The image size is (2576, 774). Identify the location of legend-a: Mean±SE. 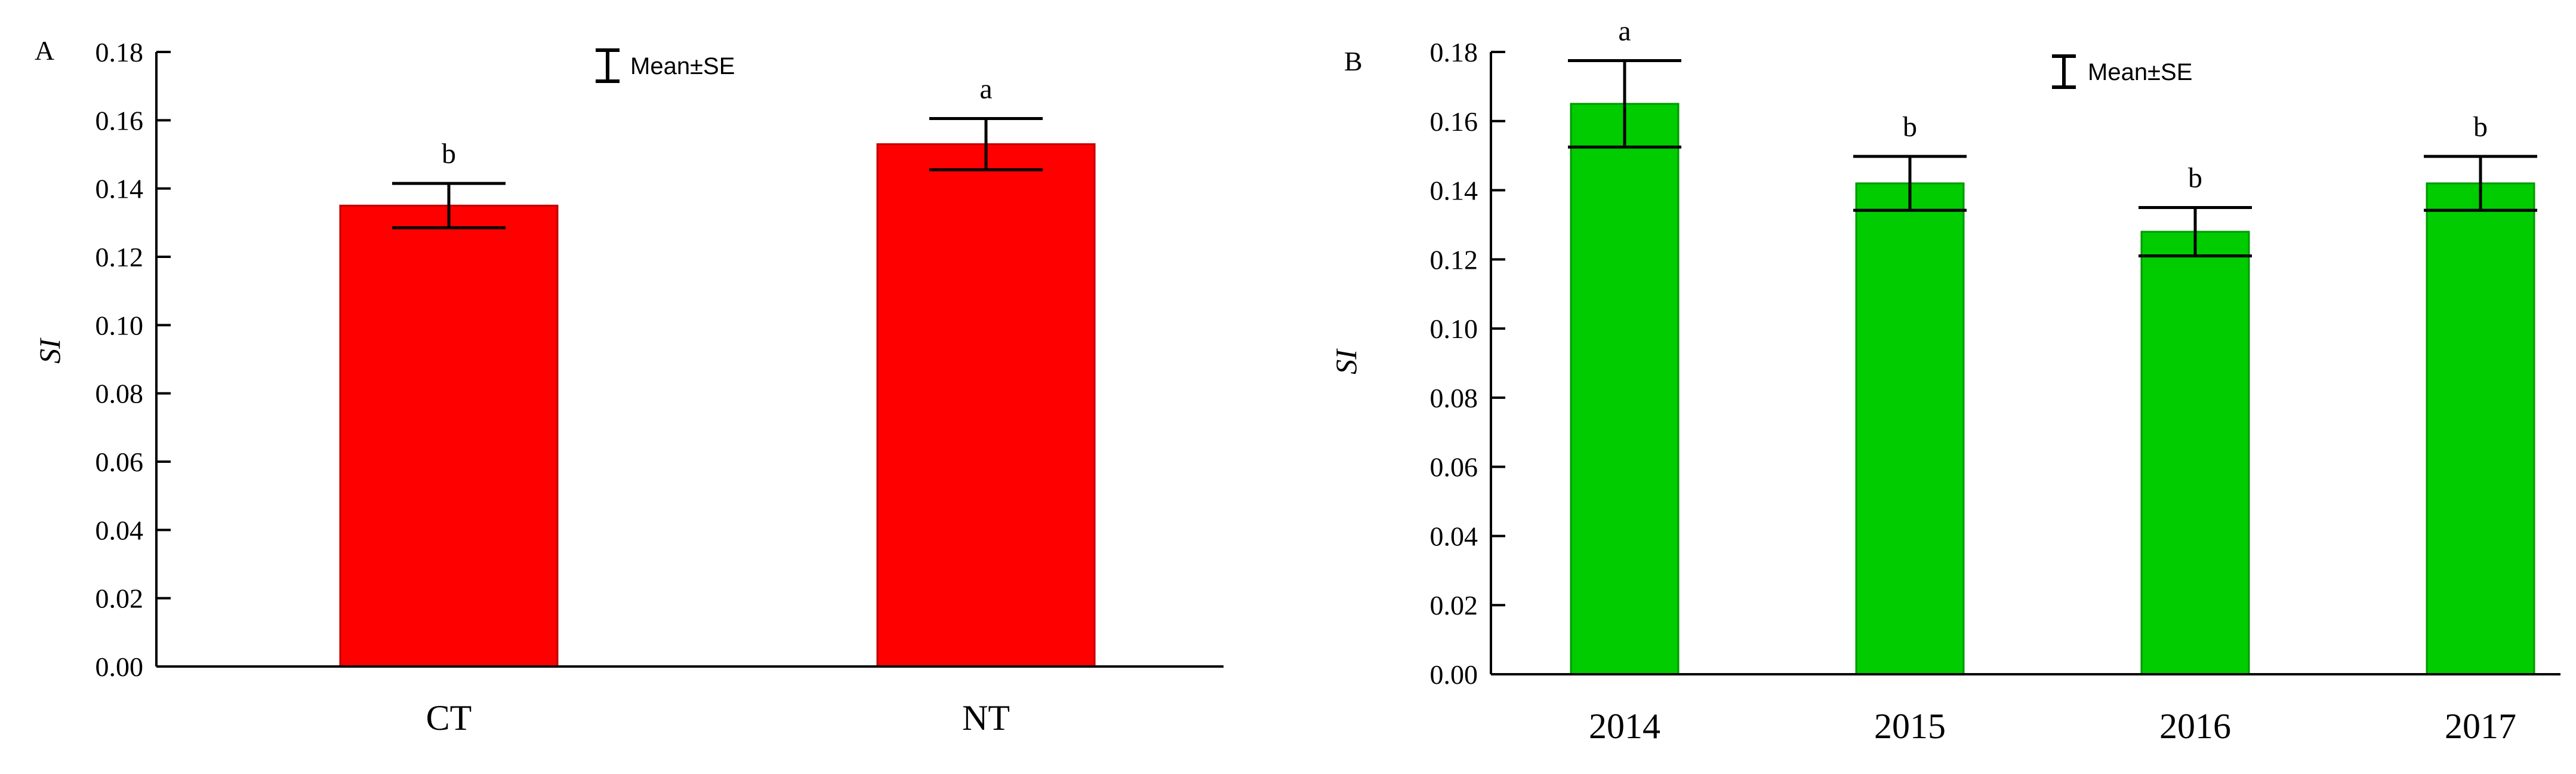
(665, 65).